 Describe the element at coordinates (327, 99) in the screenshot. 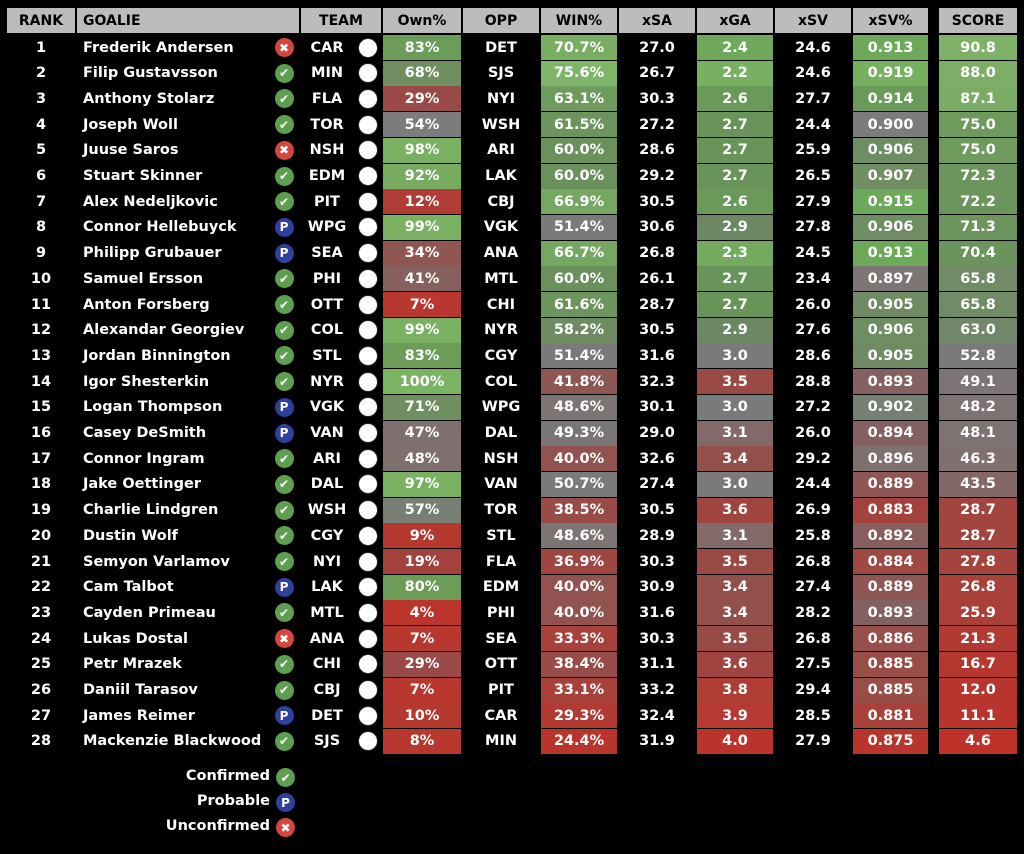

I see `cell-team: FLA` at that location.